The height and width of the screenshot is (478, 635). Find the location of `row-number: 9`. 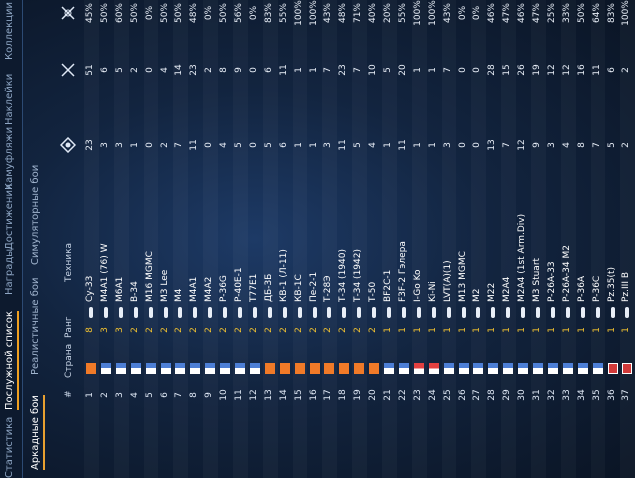

row-number: 9 is located at coordinates (209, 395).